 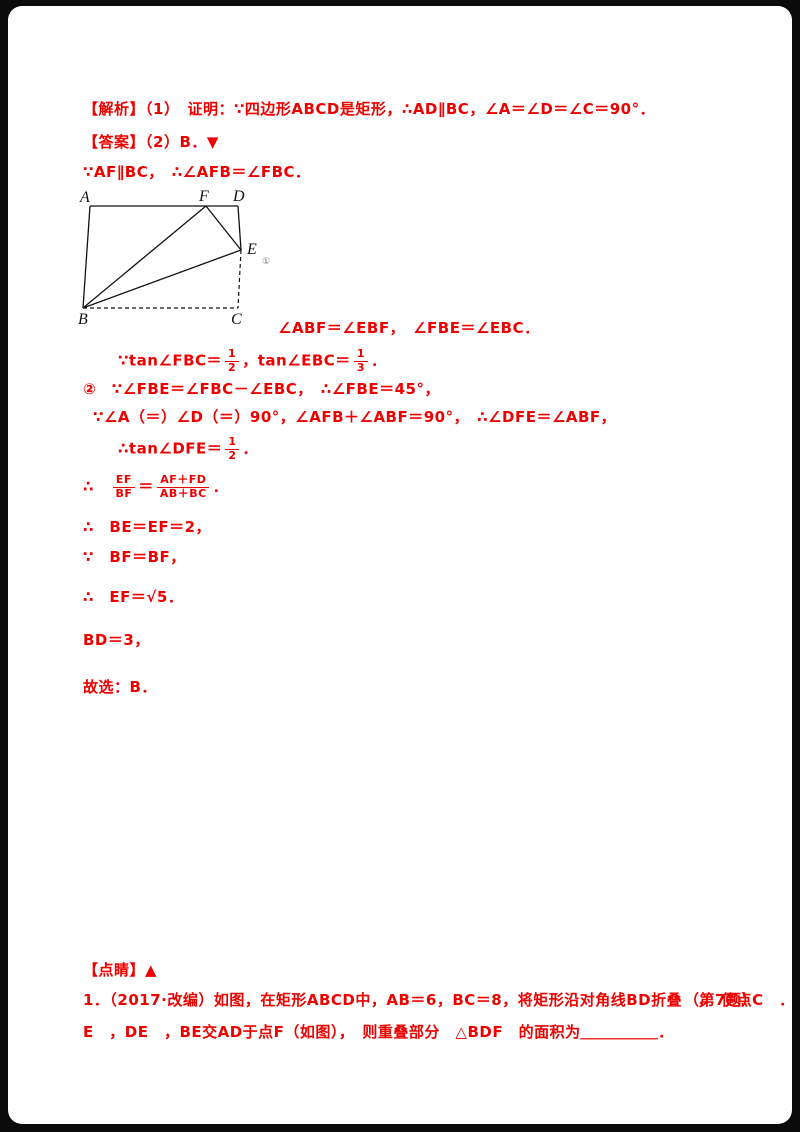 I want to click on solution-line-4: ∠ABF＝∠EBF， ∠FBE＝∠EBC．, so click(x=409, y=328).